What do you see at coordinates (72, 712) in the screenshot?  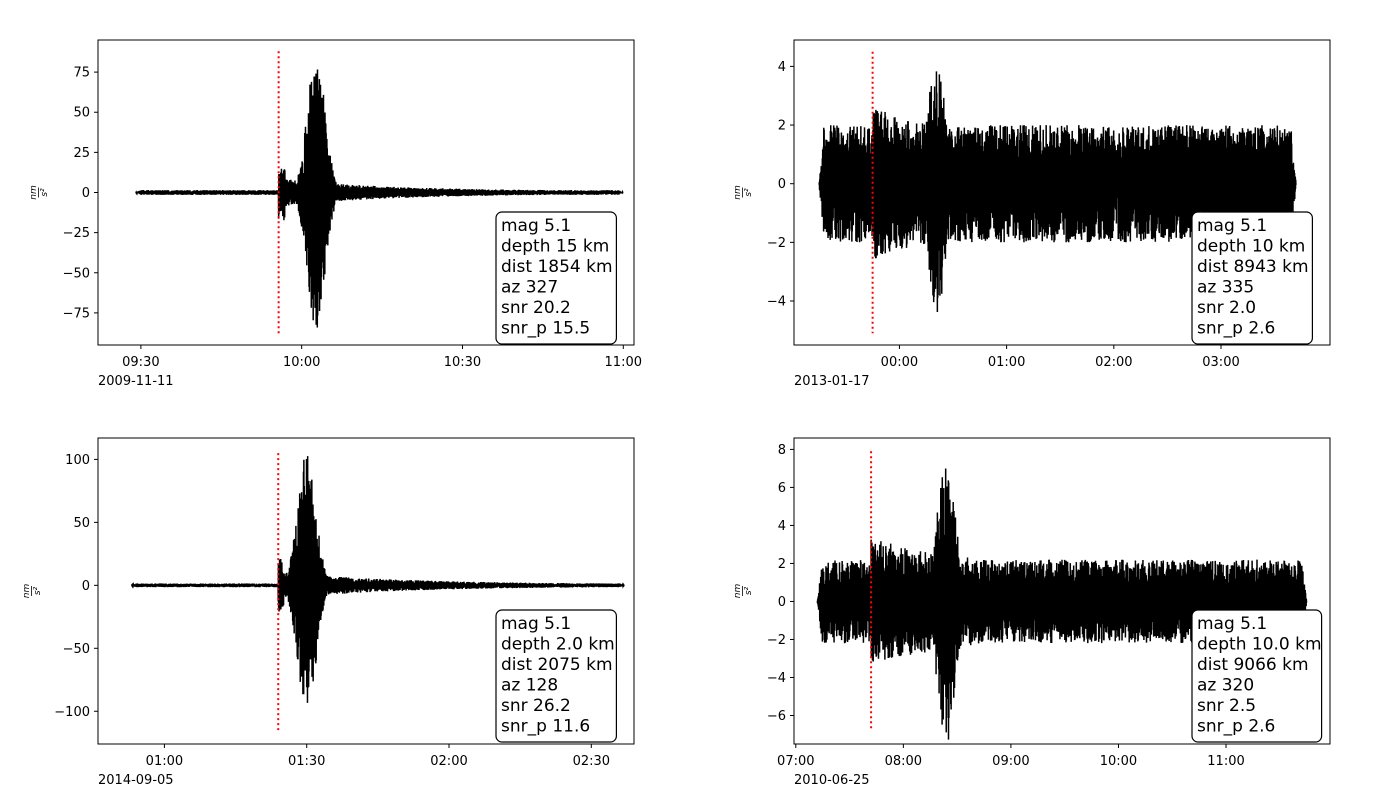 I see `y-tick-label: −100` at bounding box center [72, 712].